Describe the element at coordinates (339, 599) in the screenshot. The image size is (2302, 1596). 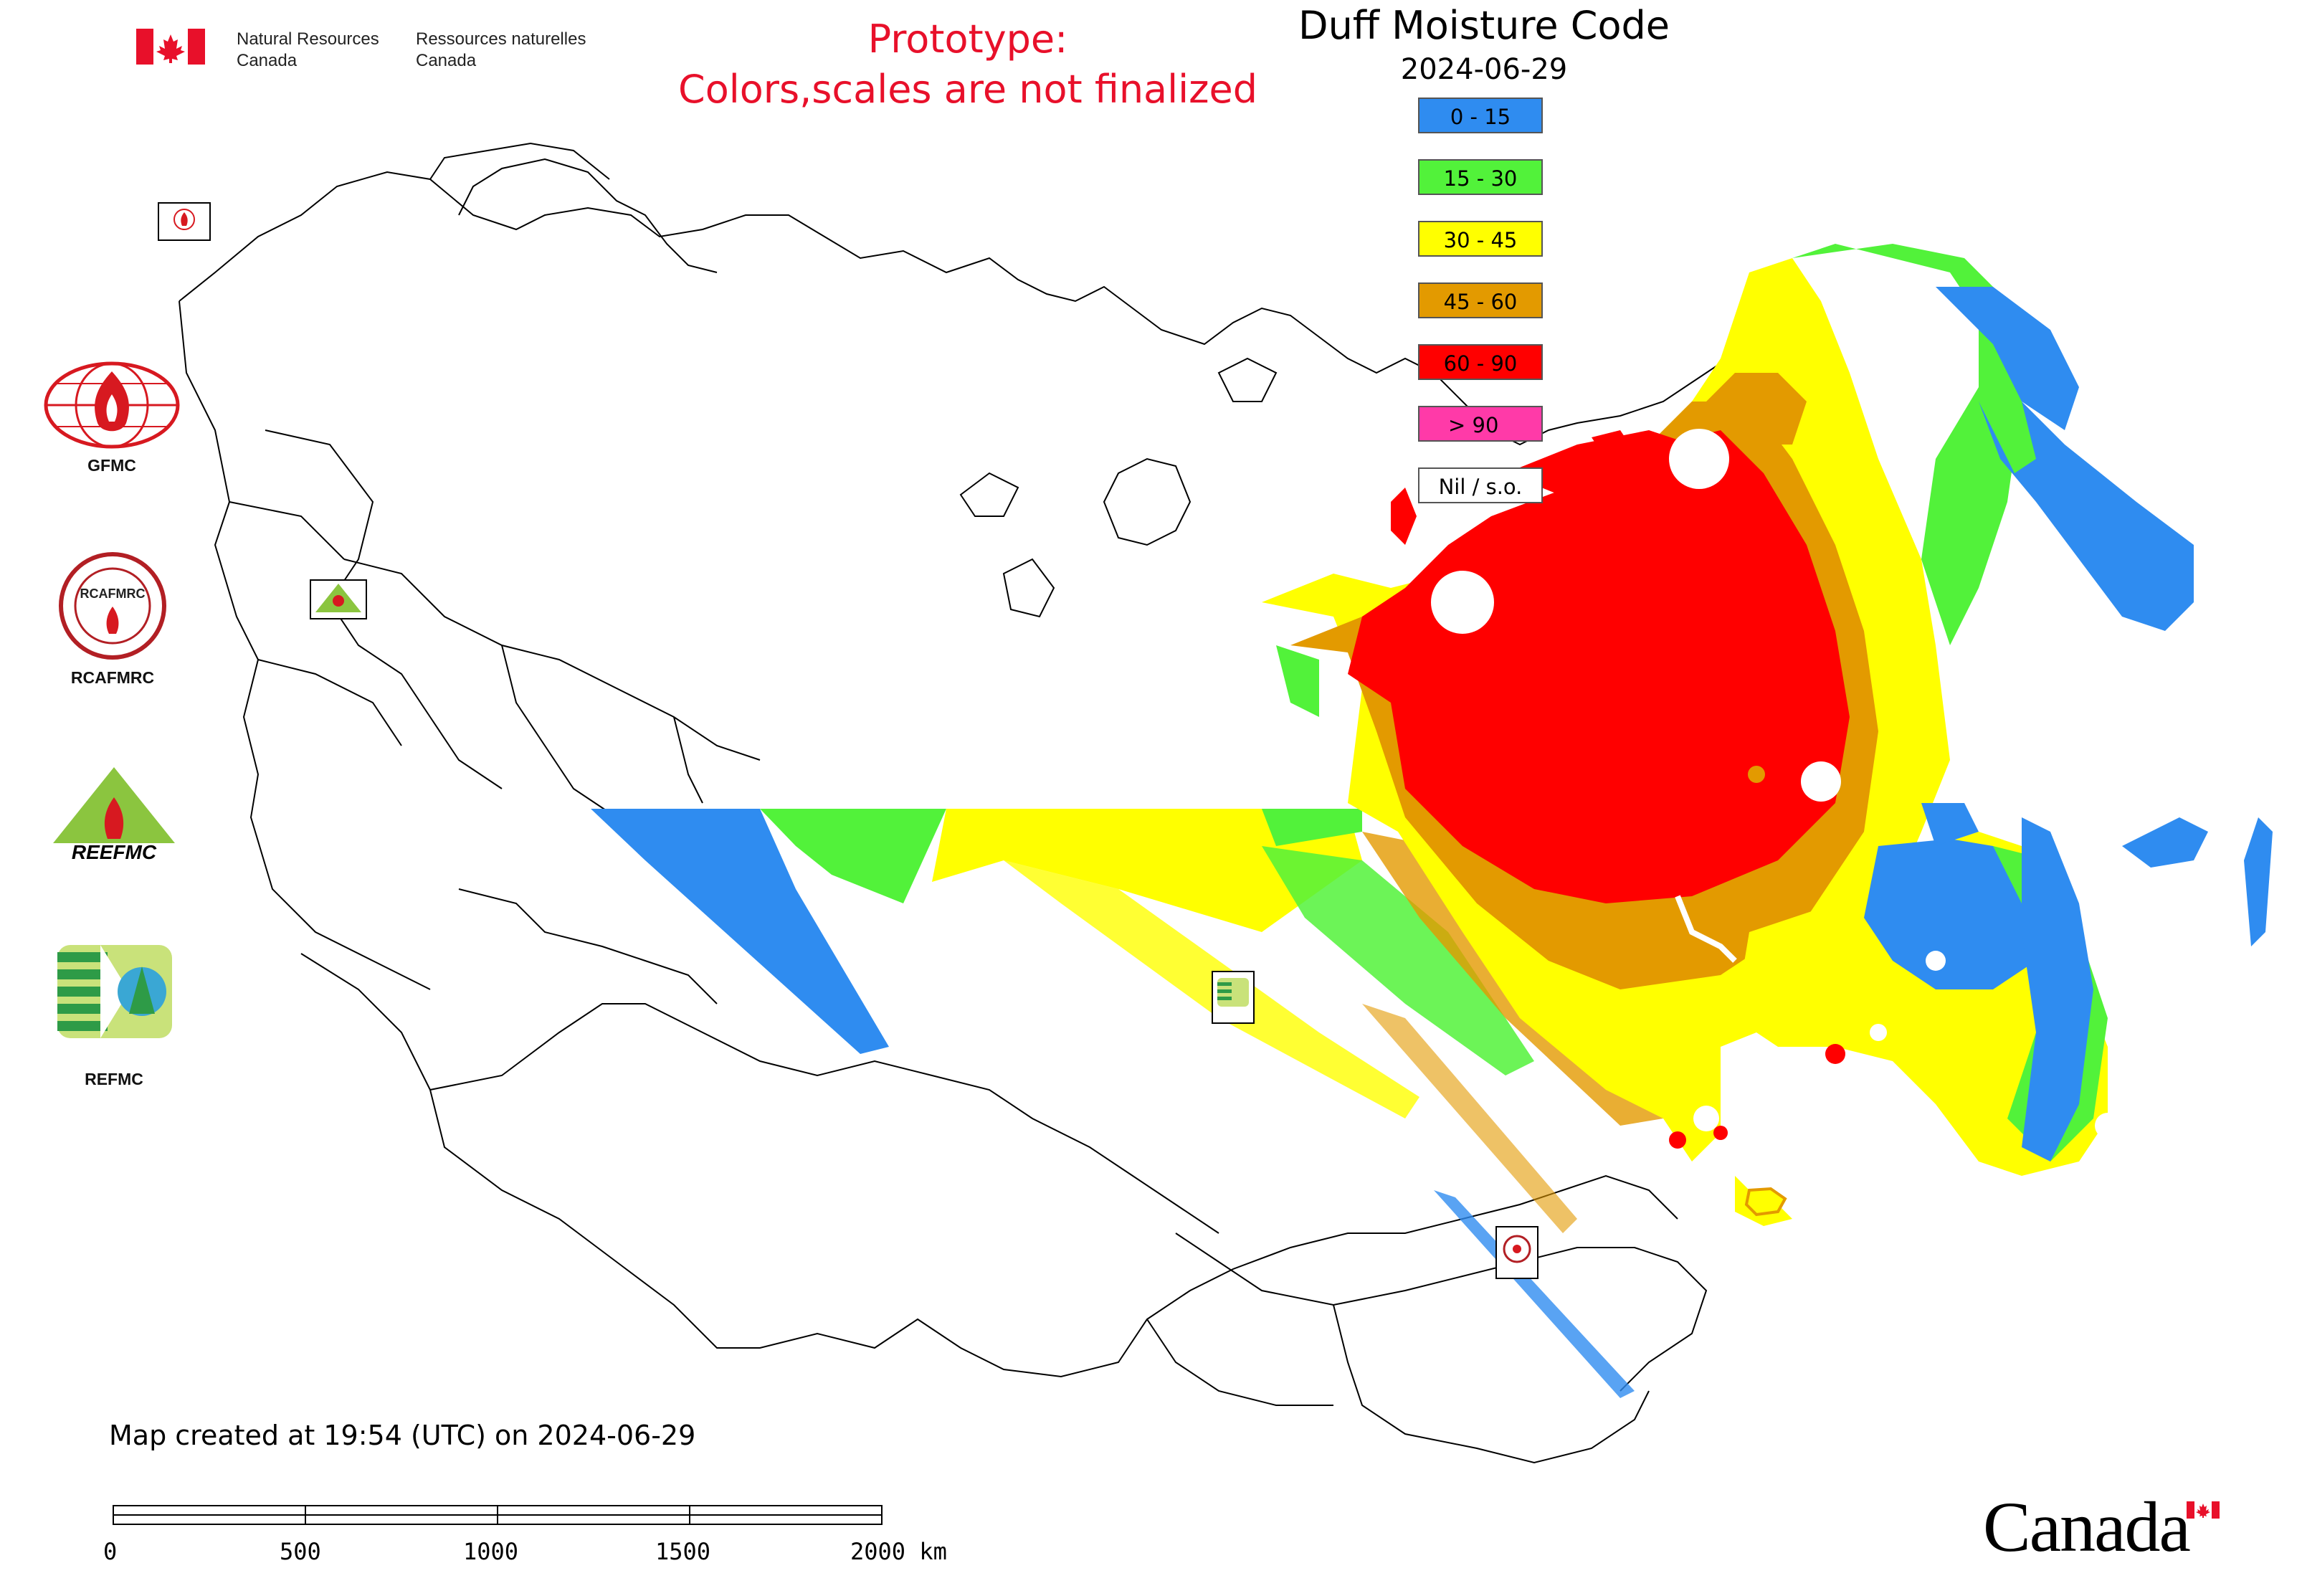
I see `reefmc-marker-icon` at that location.